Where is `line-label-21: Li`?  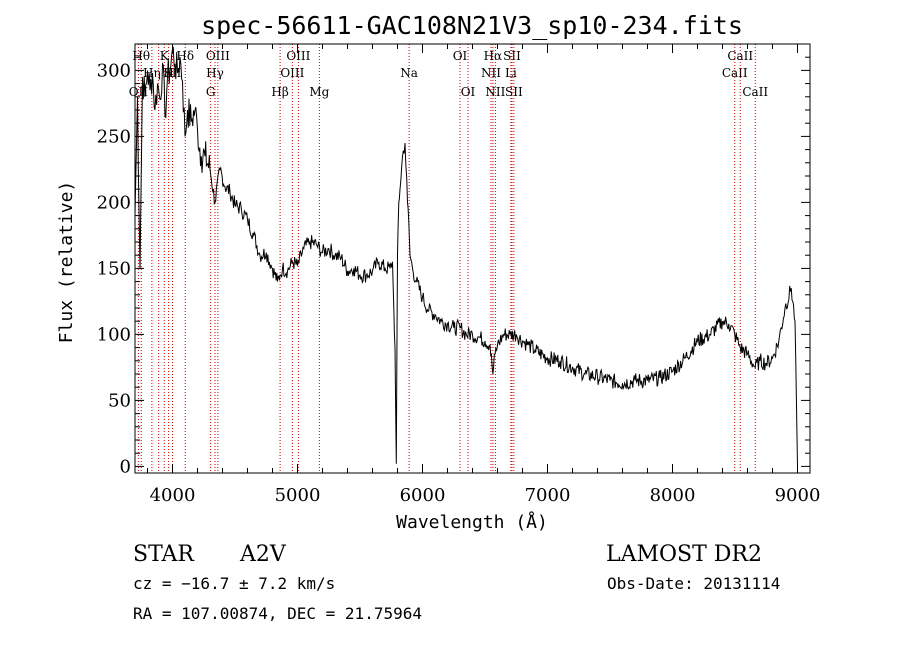
line-label-21: Li is located at coordinates (511, 73).